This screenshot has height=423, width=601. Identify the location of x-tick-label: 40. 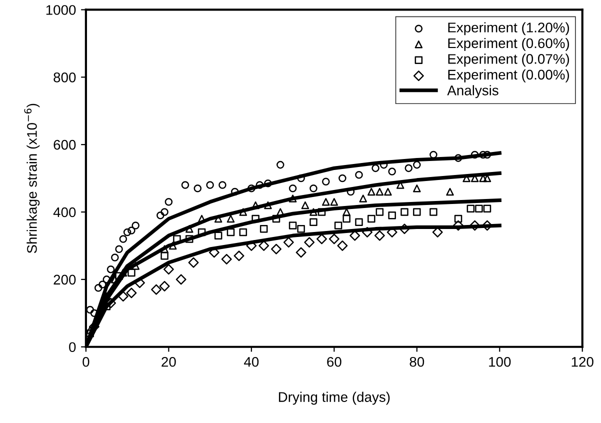
(251, 361).